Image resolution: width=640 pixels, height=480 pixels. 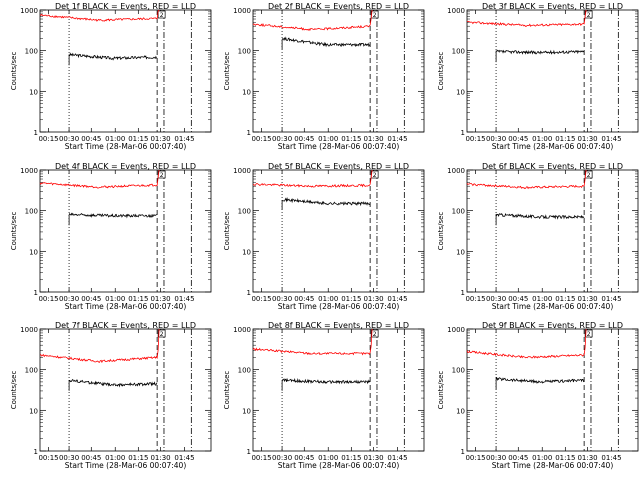 What do you see at coordinates (552, 166) in the screenshot?
I see `panel-title: Det 6f BLACK = Events, RED = LLD` at bounding box center [552, 166].